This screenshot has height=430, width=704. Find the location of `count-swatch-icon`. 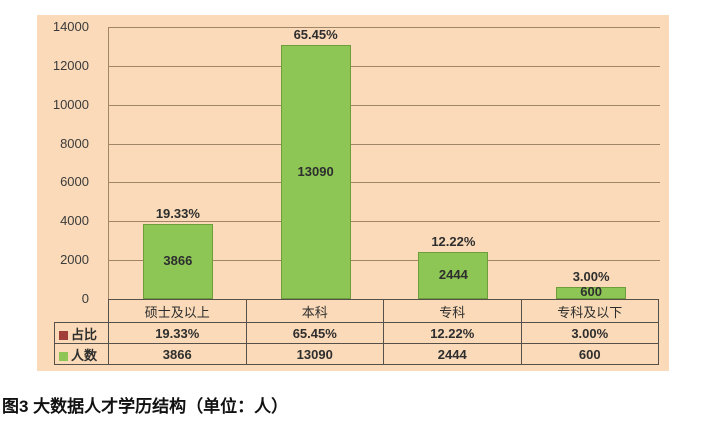

count-swatch-icon is located at coordinates (63, 356).